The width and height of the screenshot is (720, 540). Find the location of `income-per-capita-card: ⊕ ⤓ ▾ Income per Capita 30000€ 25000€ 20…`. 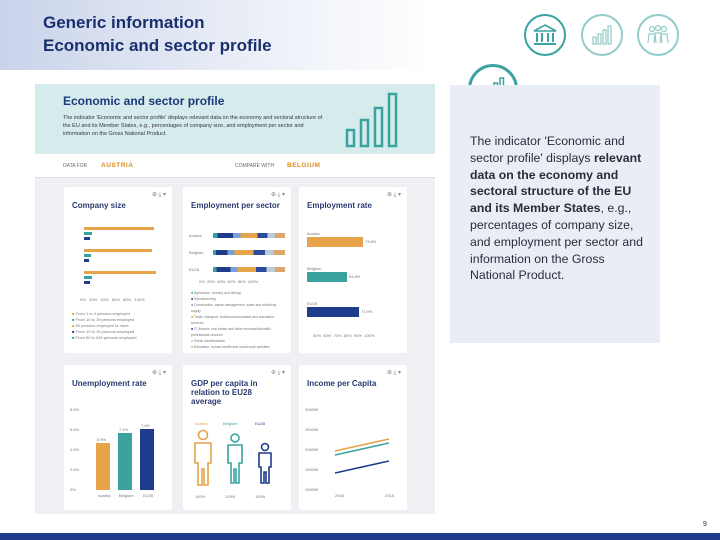

income-per-capita-card: ⊕ ⤓ ▾ Income per Capita 30000€ 25000€ 20… is located at coordinates (353, 437).